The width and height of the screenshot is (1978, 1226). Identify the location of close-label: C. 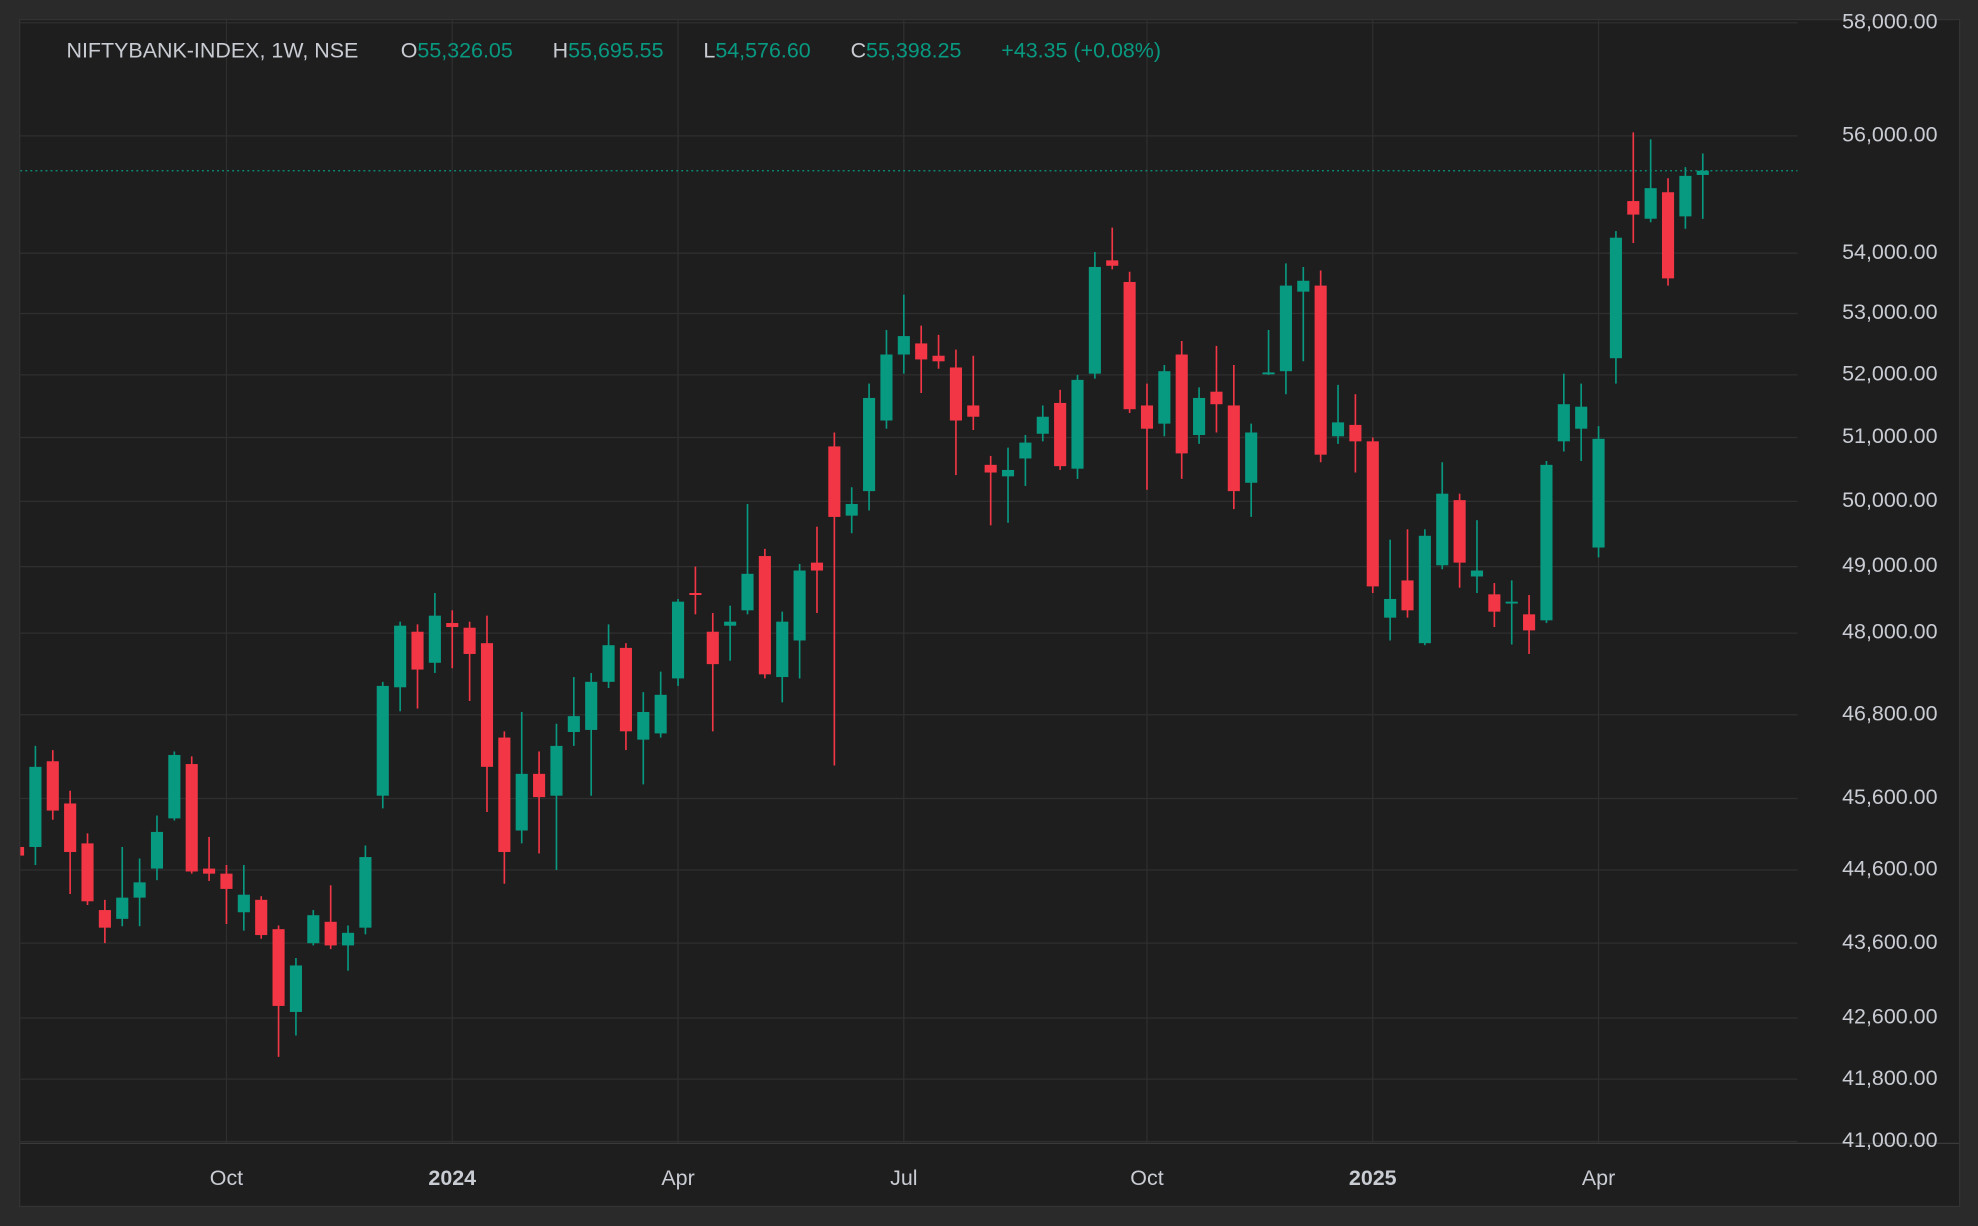
(858, 50).